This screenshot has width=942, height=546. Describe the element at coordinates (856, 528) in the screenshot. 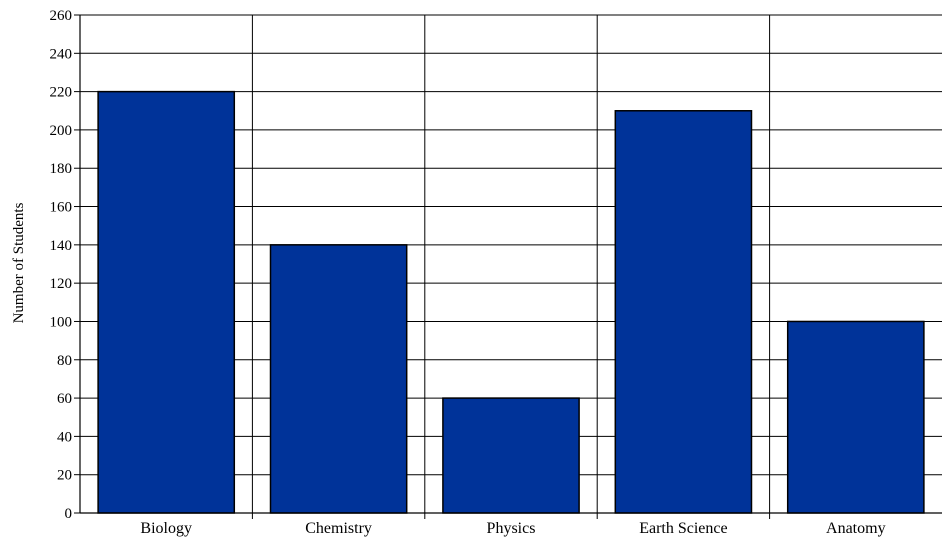

I see `x-category-label: Anatomy` at that location.